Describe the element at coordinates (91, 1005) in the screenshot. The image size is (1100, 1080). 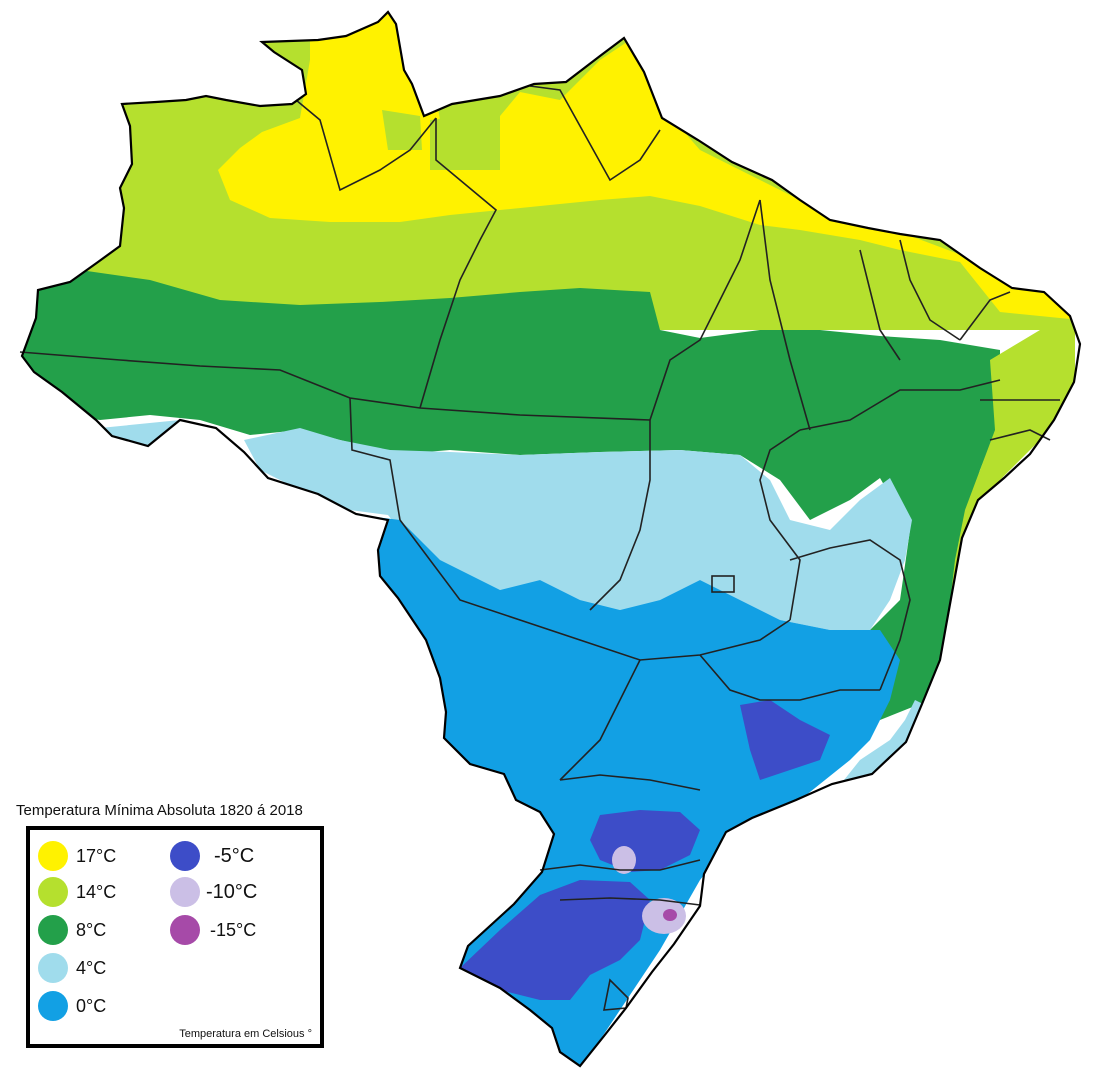
I see `legend-label: 0°C` at that location.